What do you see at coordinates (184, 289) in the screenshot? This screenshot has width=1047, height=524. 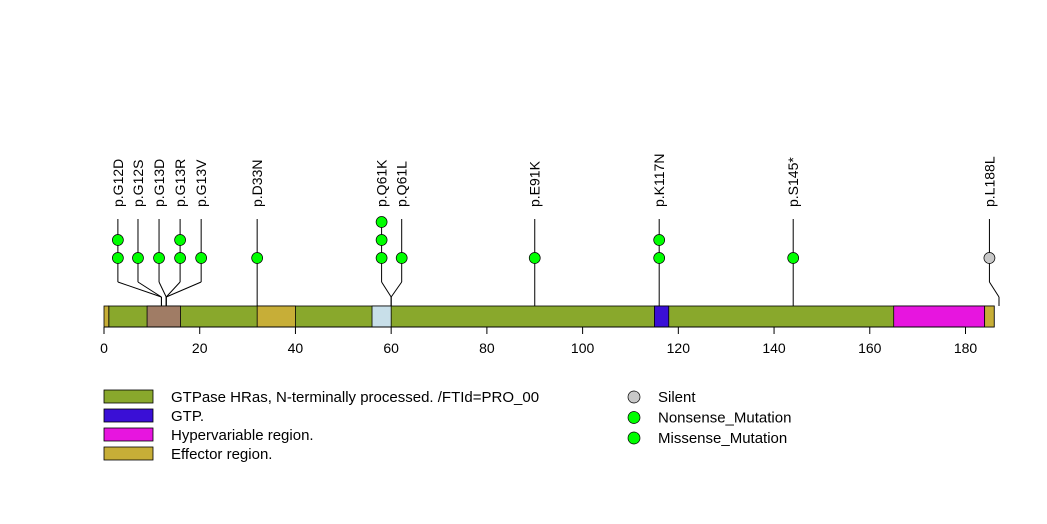 I see `stem-elbow-p-g13v` at bounding box center [184, 289].